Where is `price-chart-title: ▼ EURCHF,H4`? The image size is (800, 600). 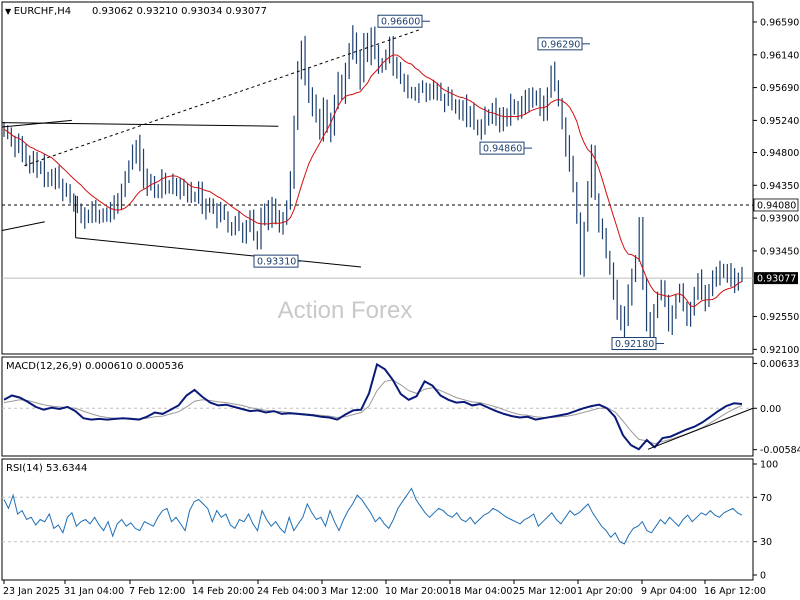
price-chart-title: ▼ EURCHF,H4 is located at coordinates (38, 11).